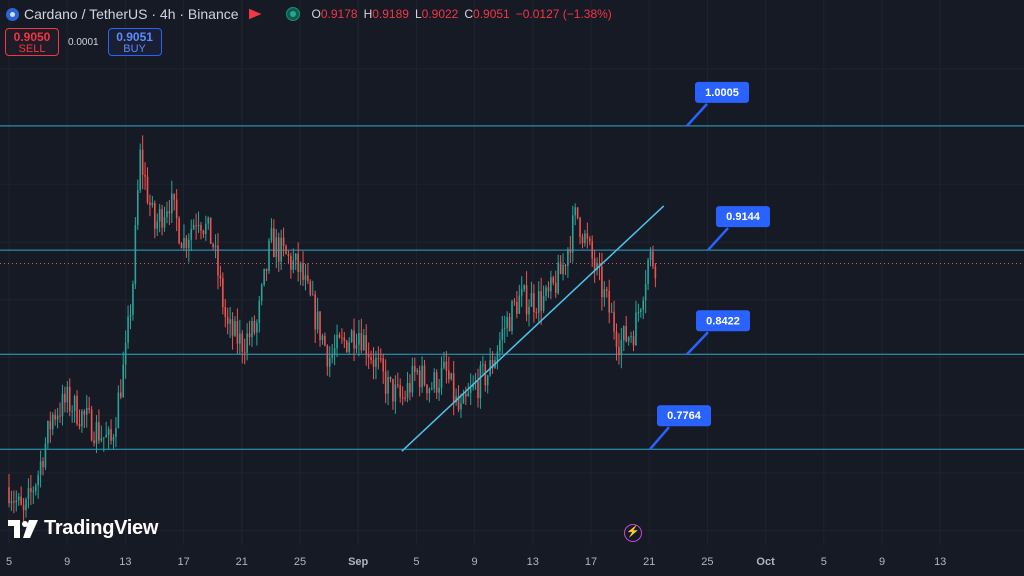 The image size is (1024, 576). Describe the element at coordinates (255, 14) in the screenshot. I see `market-closed-icon` at that location.